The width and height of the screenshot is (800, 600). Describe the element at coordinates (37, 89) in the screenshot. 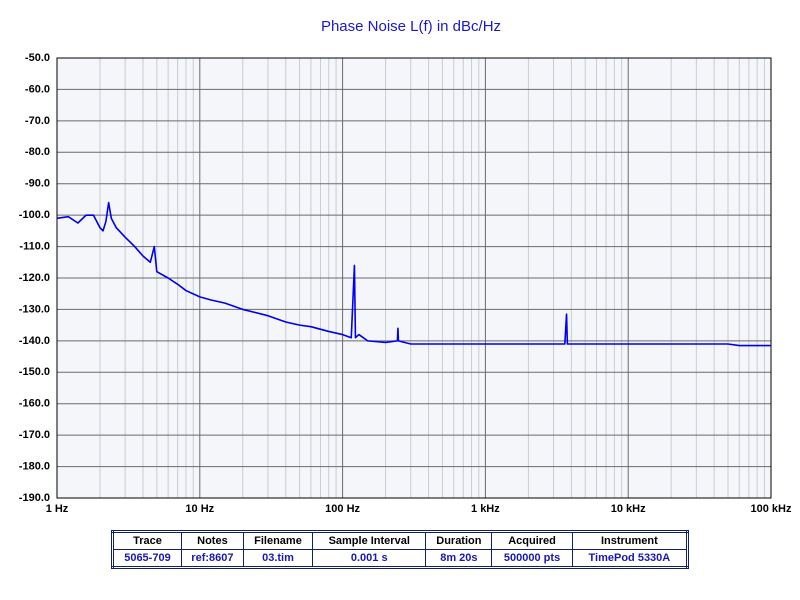

I see `y-tick-label: -60.0` at that location.